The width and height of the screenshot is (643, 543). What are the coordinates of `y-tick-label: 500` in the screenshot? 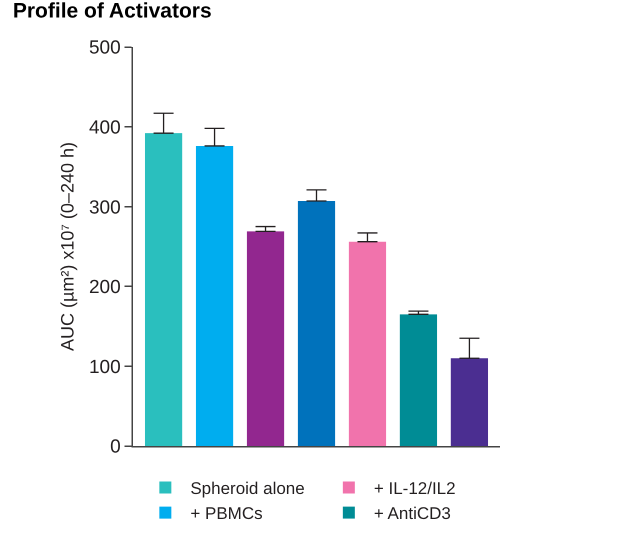 It's located at (104, 48).